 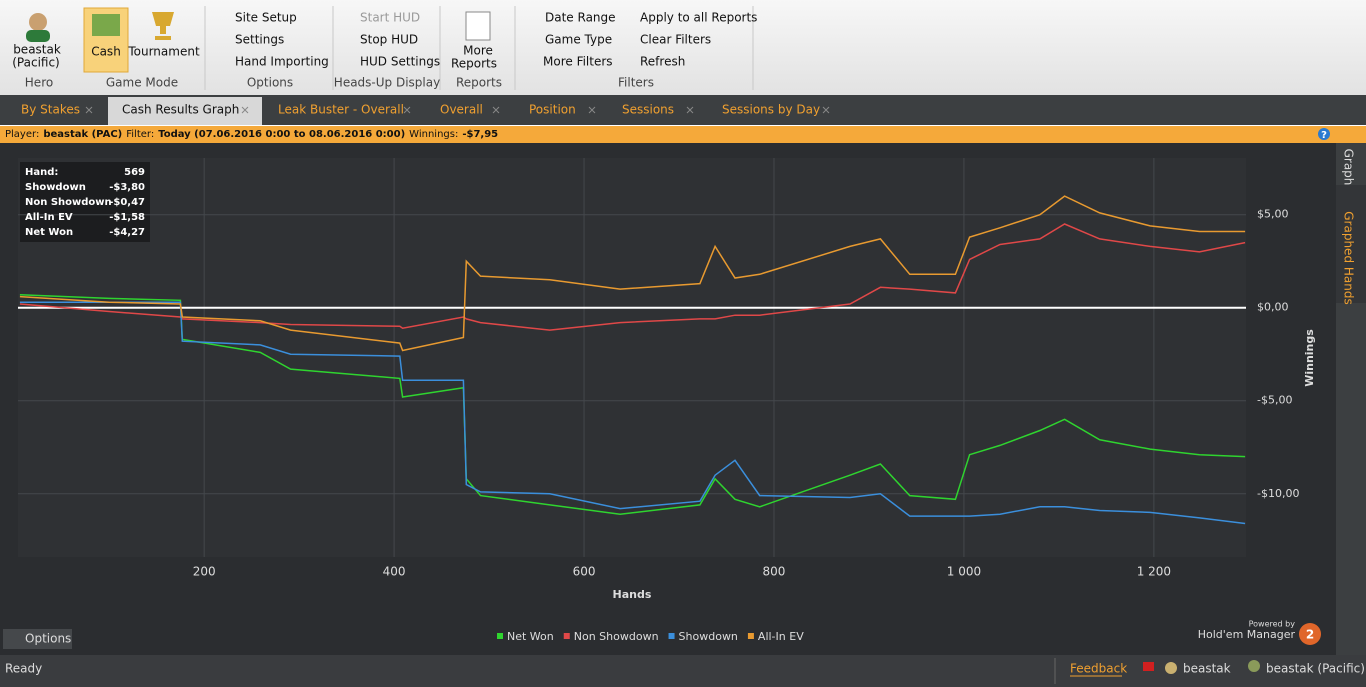 What do you see at coordinates (771, 110) in the screenshot?
I see `tab: Sessions by Day` at bounding box center [771, 110].